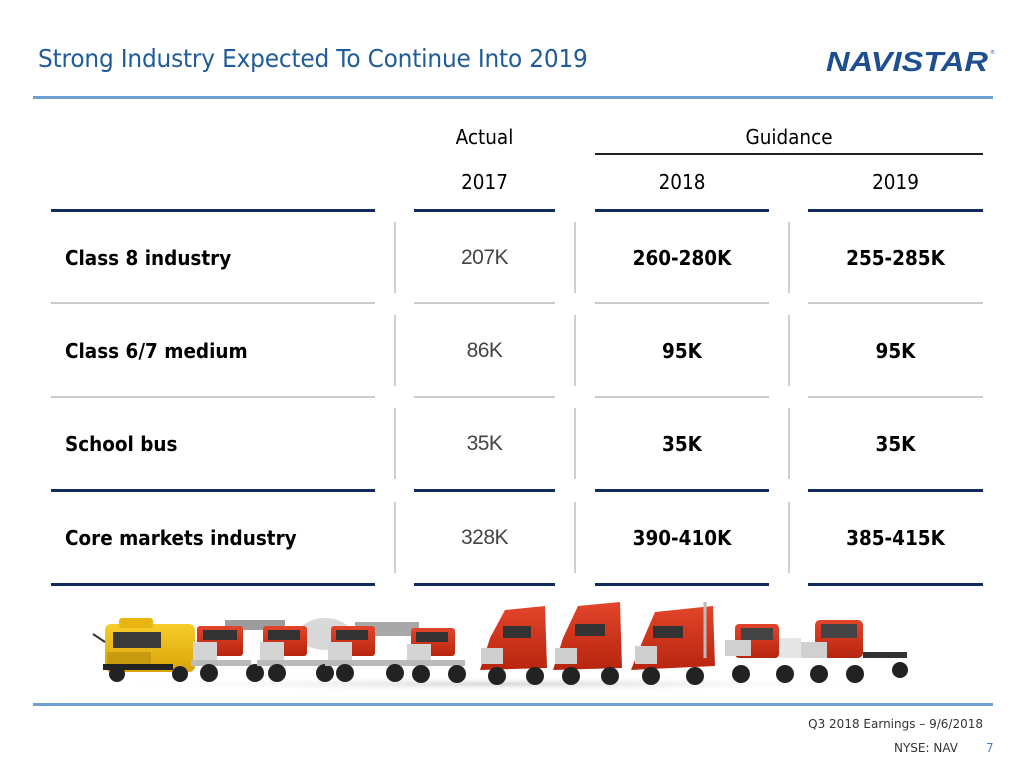  Describe the element at coordinates (789, 137) in the screenshot. I see `column-group-guidance: Guidance` at that location.